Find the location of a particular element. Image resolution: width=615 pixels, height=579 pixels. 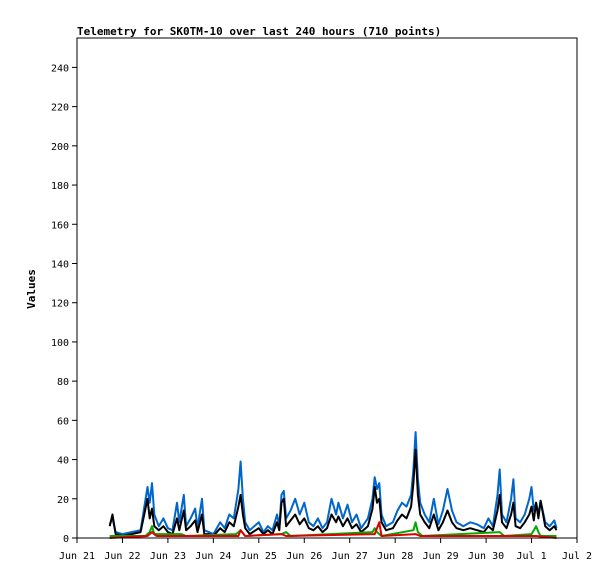

x-tick-label: Jun 24 is located at coordinates (213, 556).